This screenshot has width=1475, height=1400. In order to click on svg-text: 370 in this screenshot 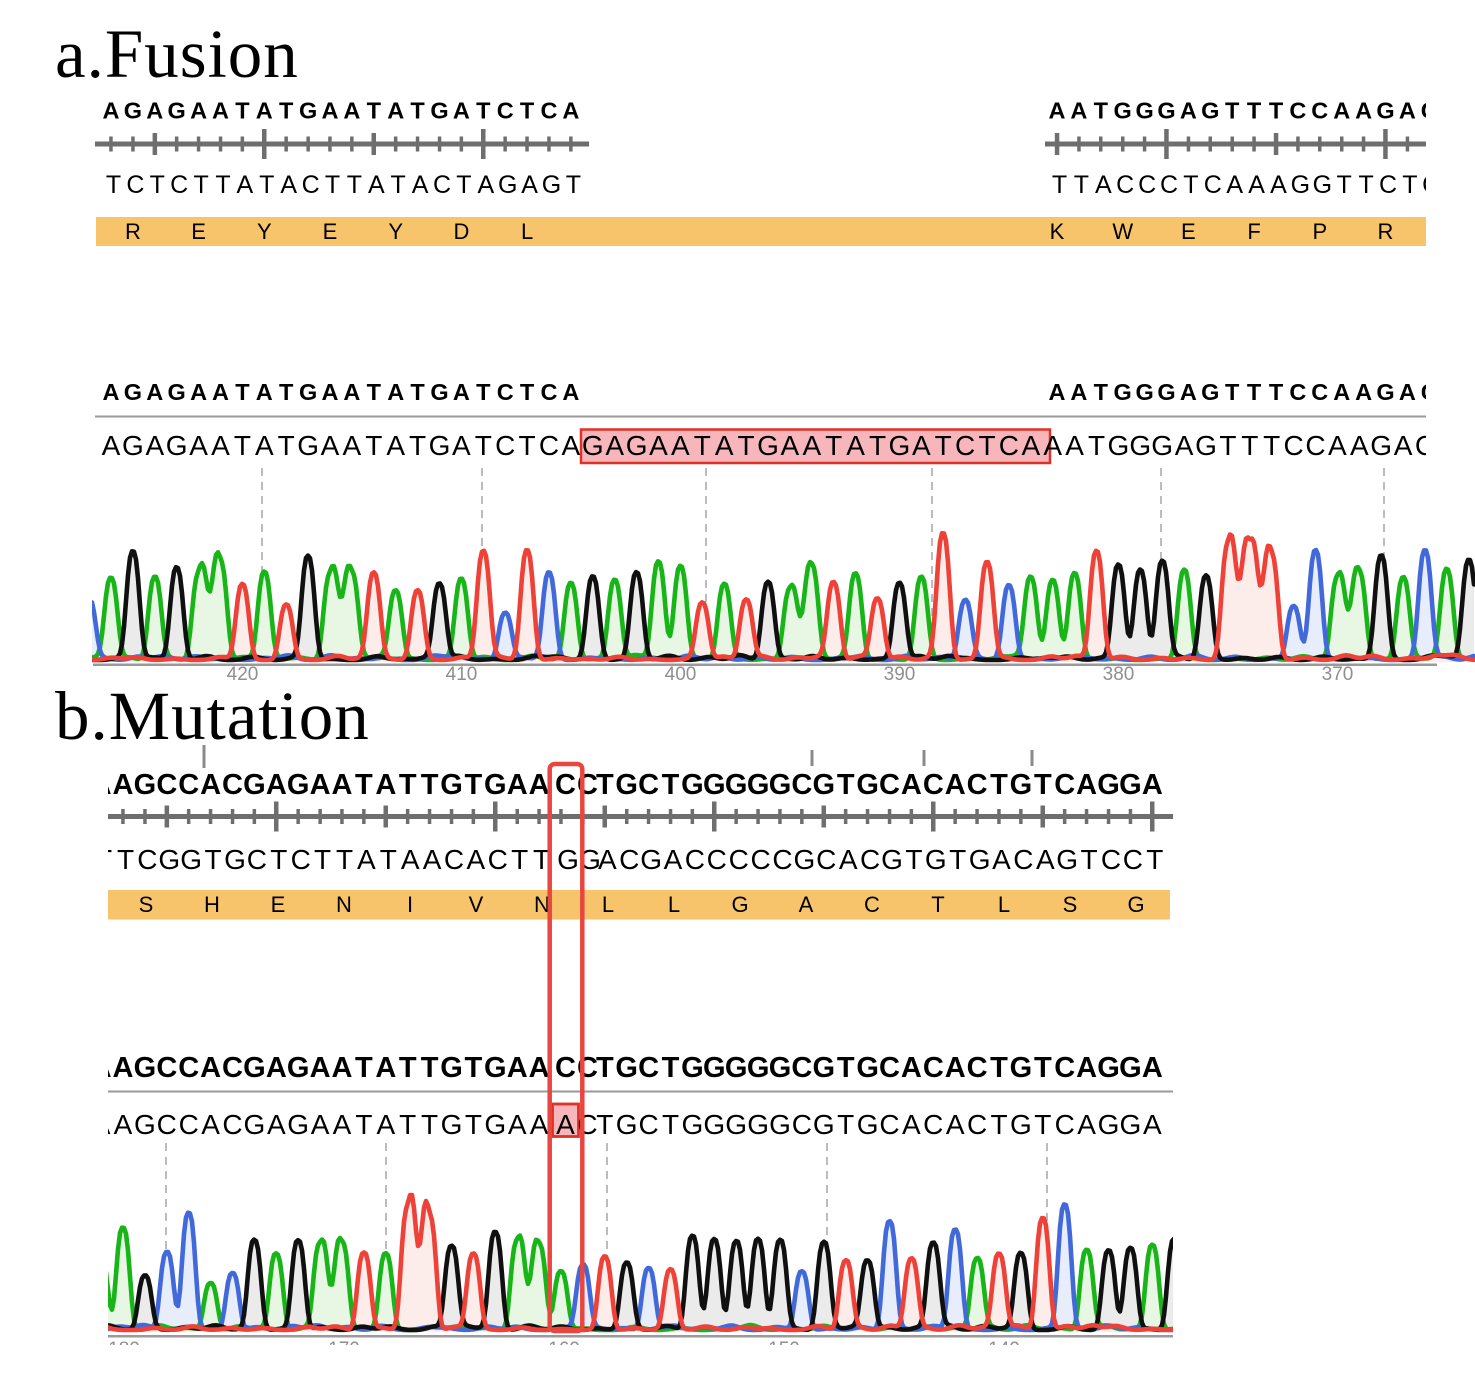, I will do `click(1338, 674)`.